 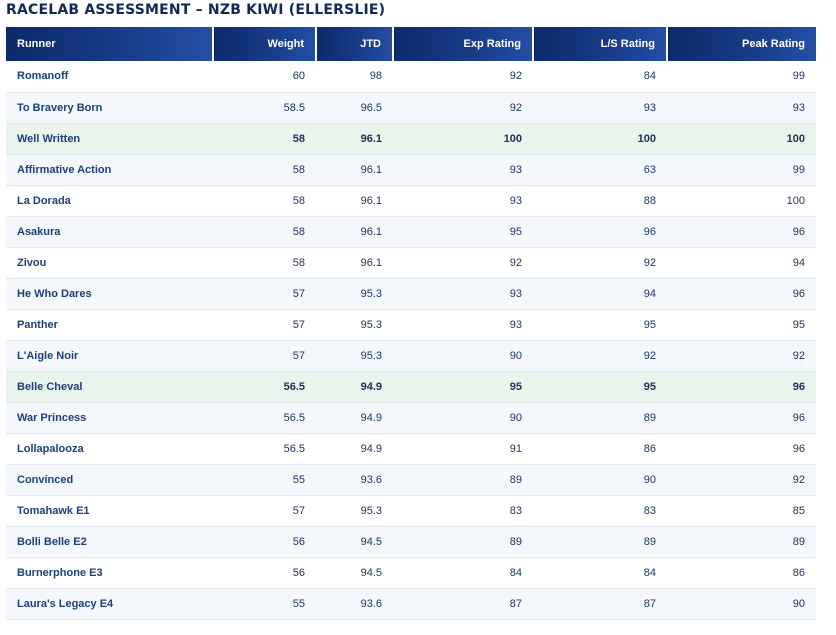 What do you see at coordinates (600, 108) in the screenshot?
I see `ls-rating-cell: 93` at bounding box center [600, 108].